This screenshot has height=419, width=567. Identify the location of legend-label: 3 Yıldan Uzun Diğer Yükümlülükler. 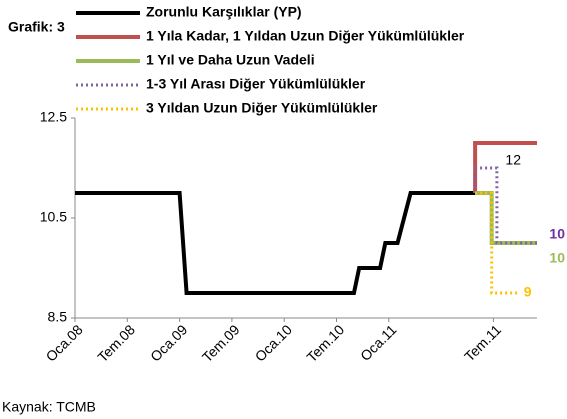
(262, 108).